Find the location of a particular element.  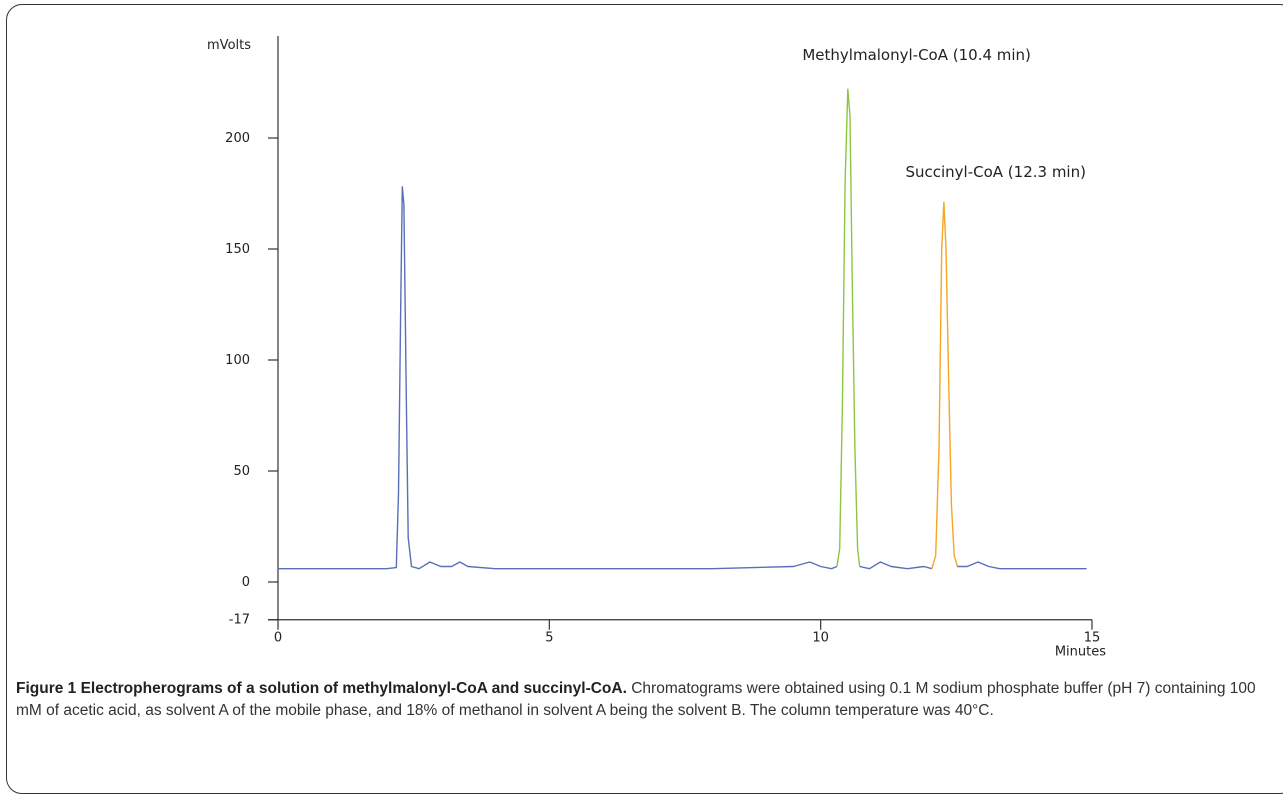

x-tick-label: 0 is located at coordinates (278, 638).